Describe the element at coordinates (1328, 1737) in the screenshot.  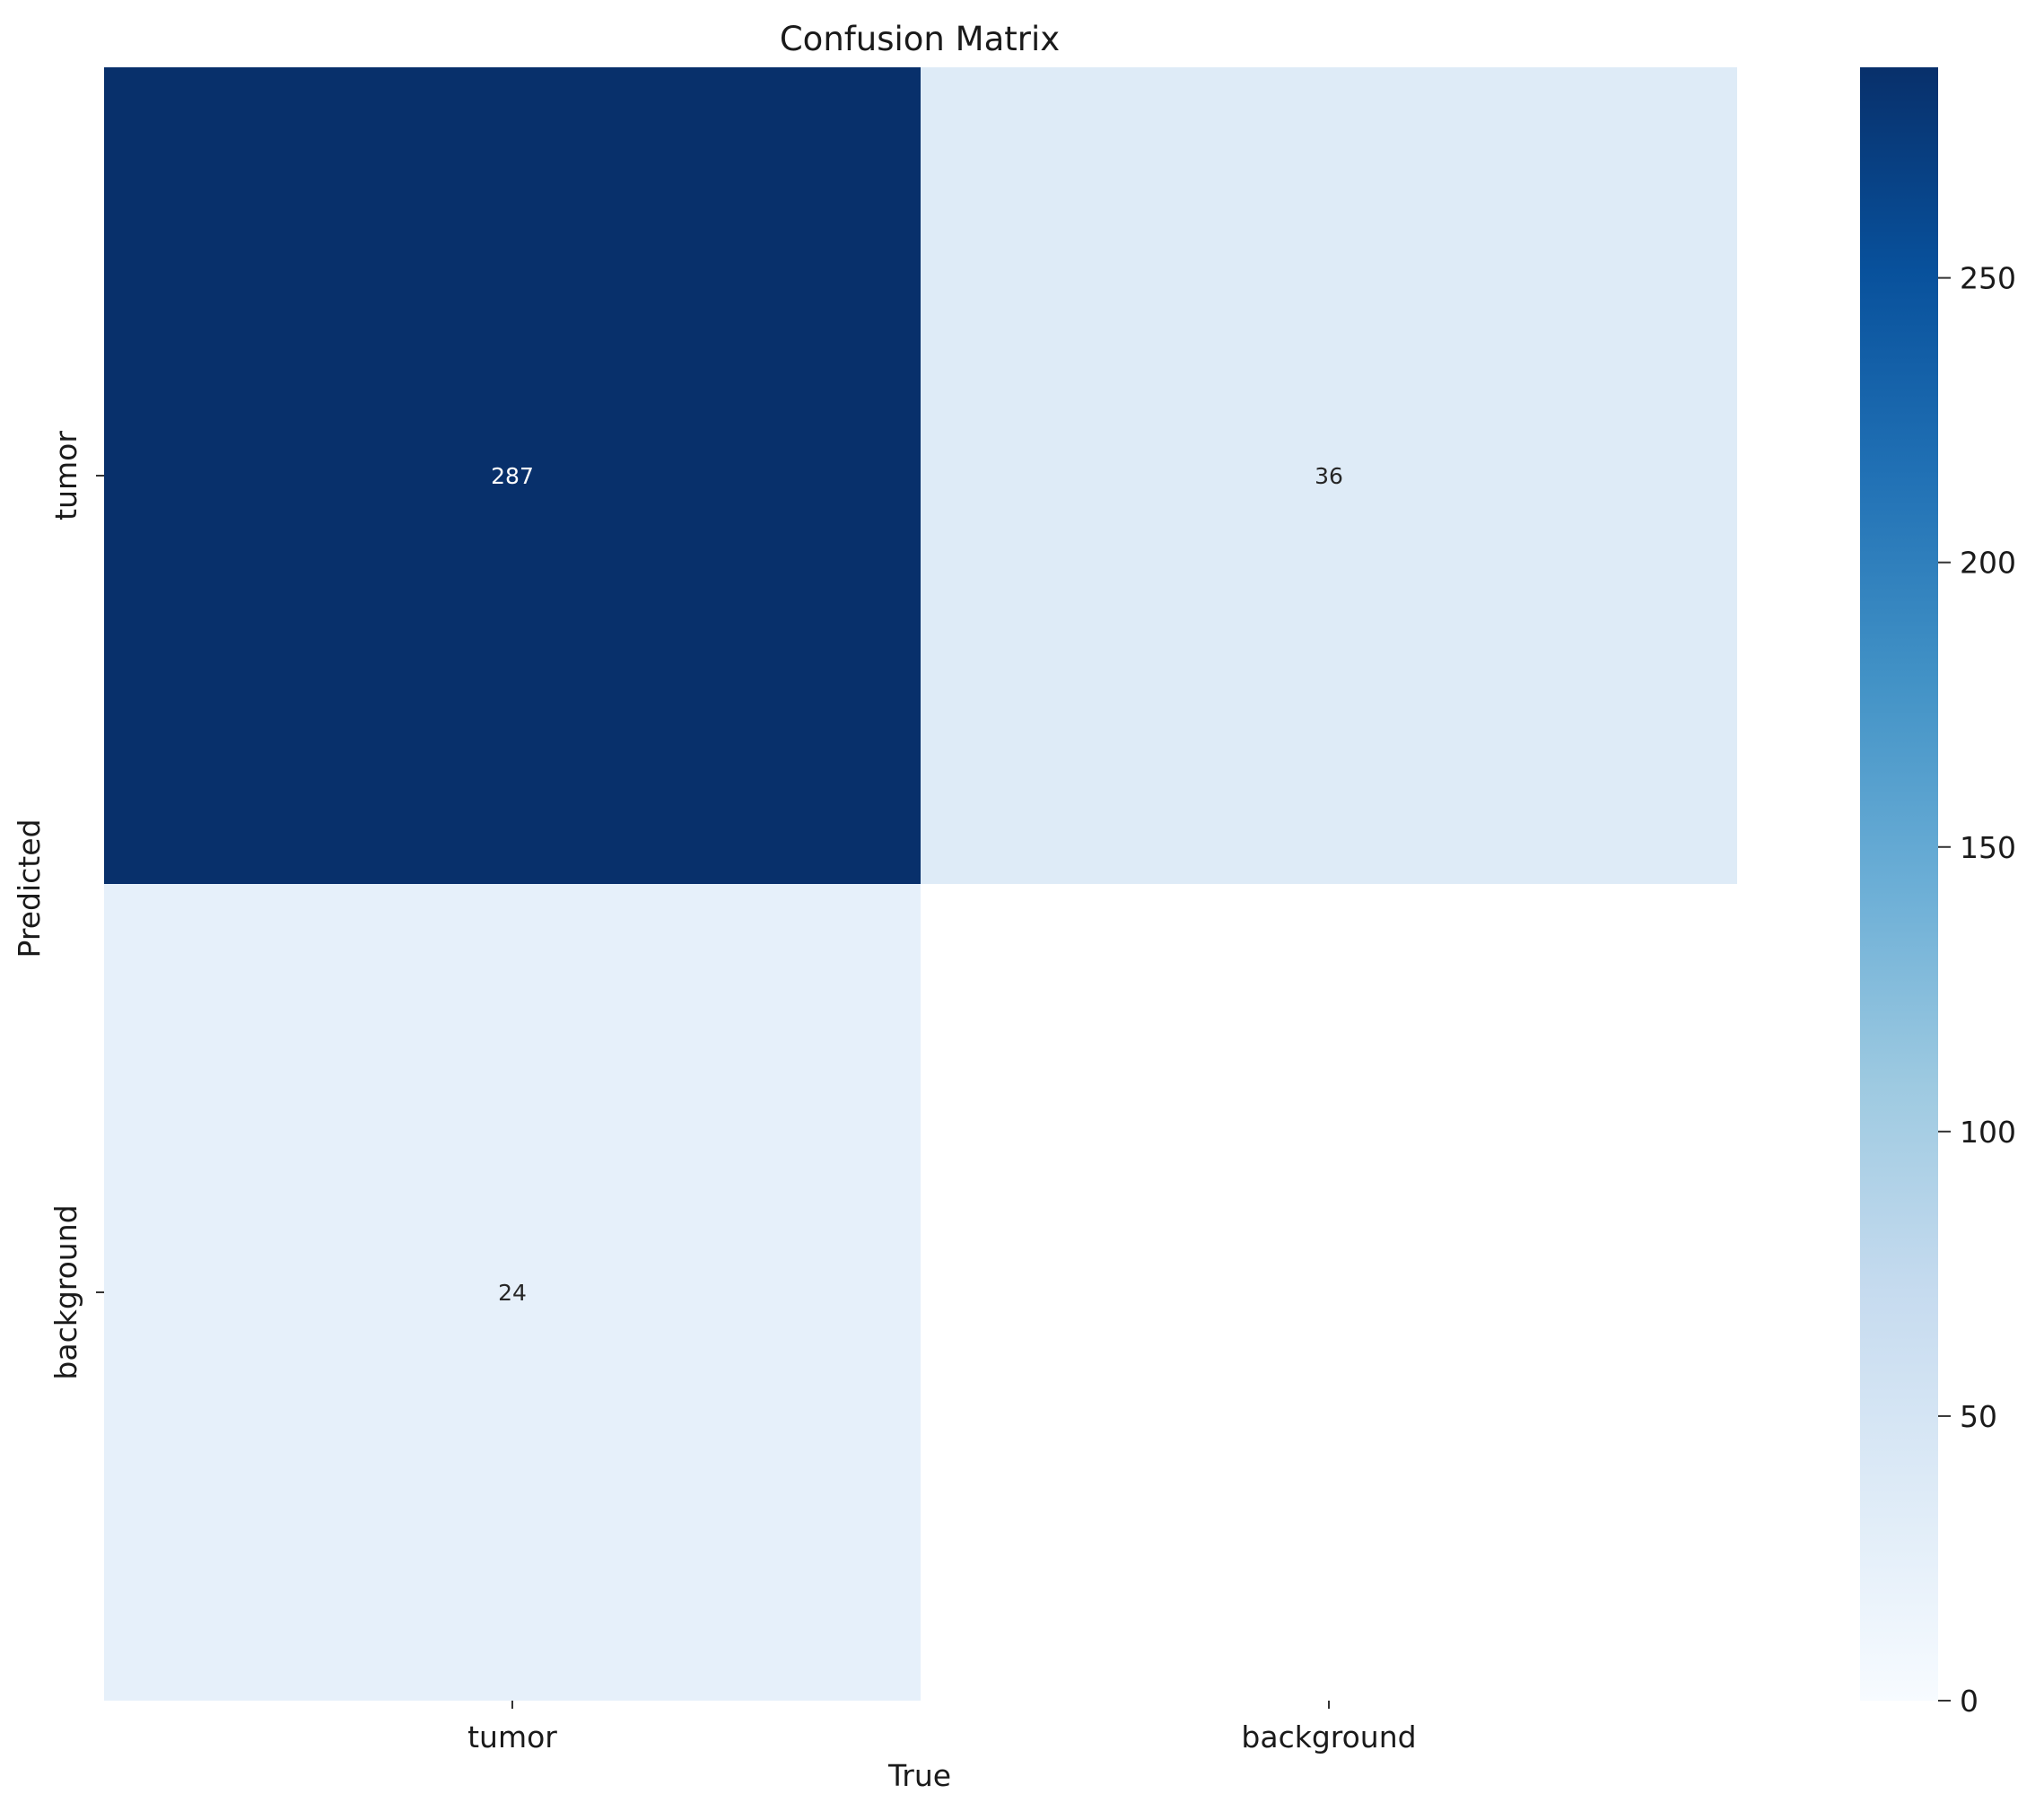
I see `x-tick-label: background` at that location.